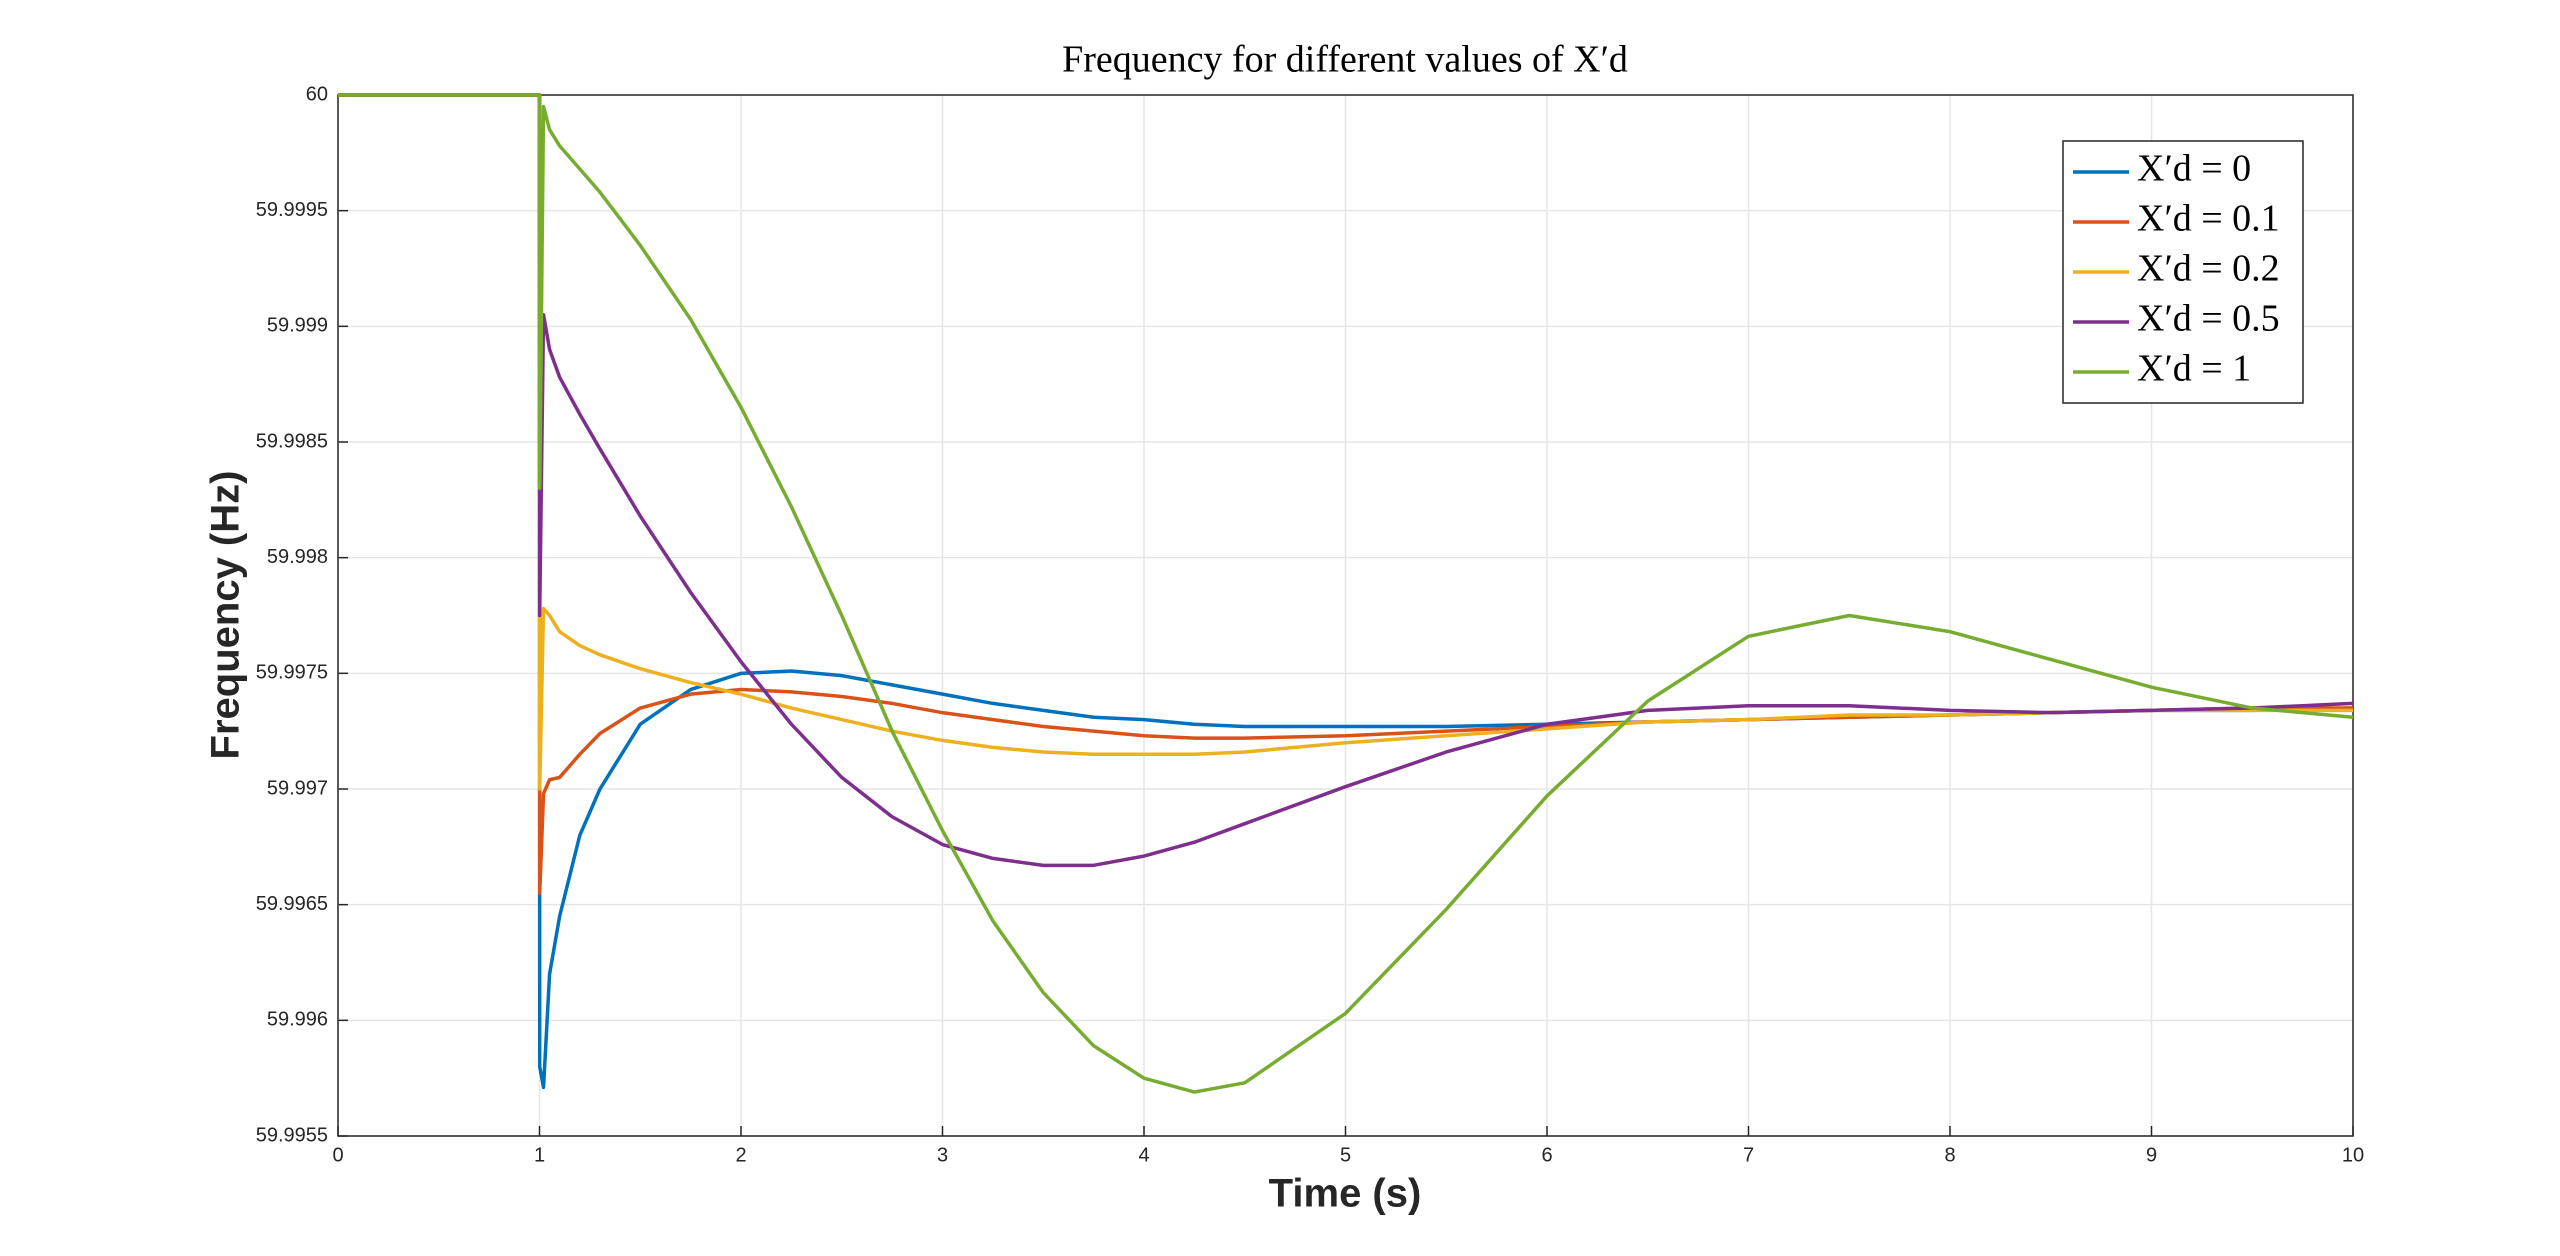  Describe the element at coordinates (740, 1155) in the screenshot. I see `x-tick-label: 2` at that location.